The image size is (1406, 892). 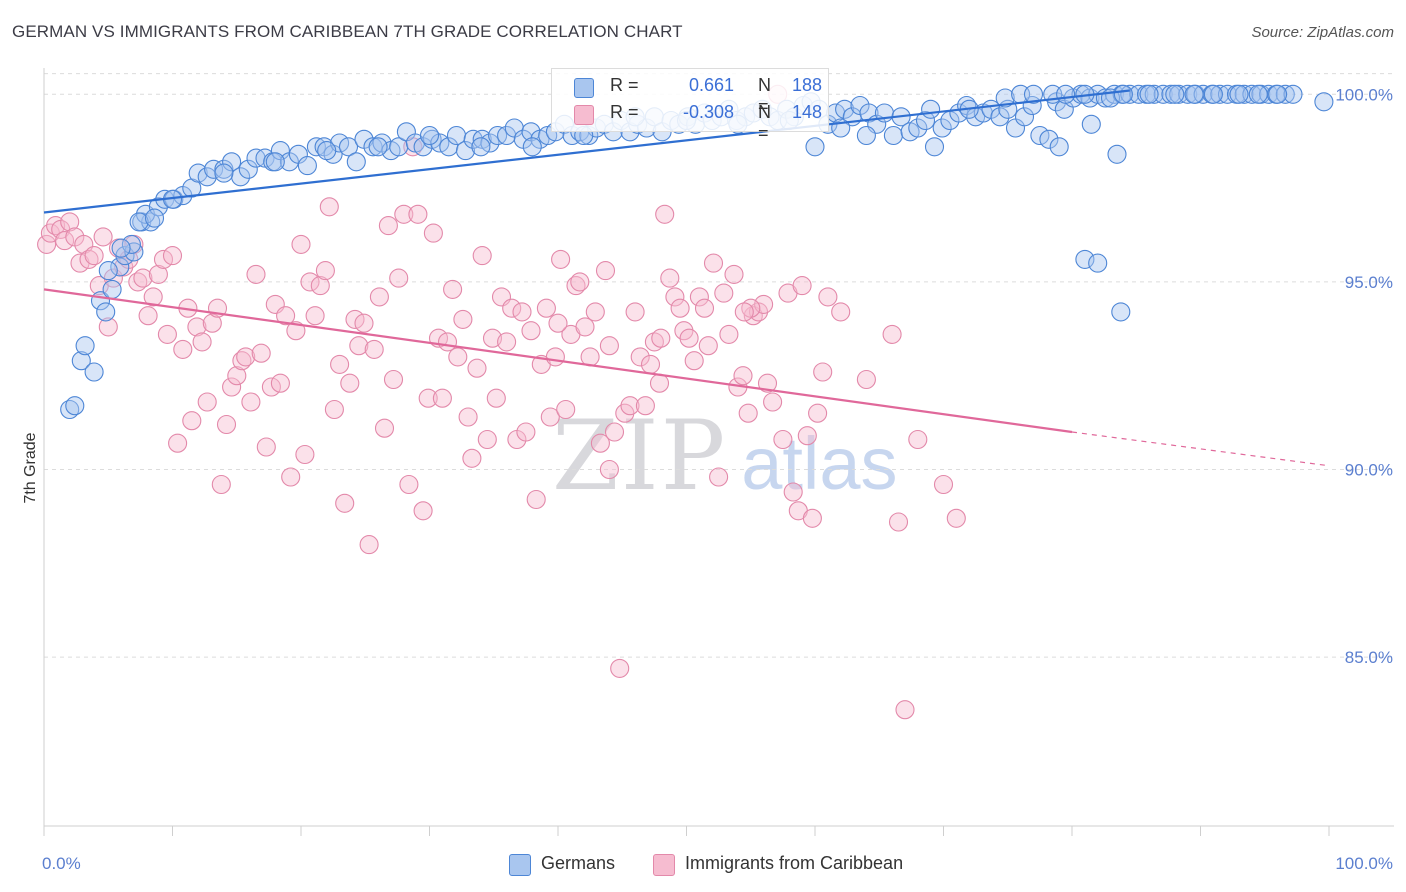 I want to click on y-tick-label-100: 100.0%, so click(x=1364, y=94).